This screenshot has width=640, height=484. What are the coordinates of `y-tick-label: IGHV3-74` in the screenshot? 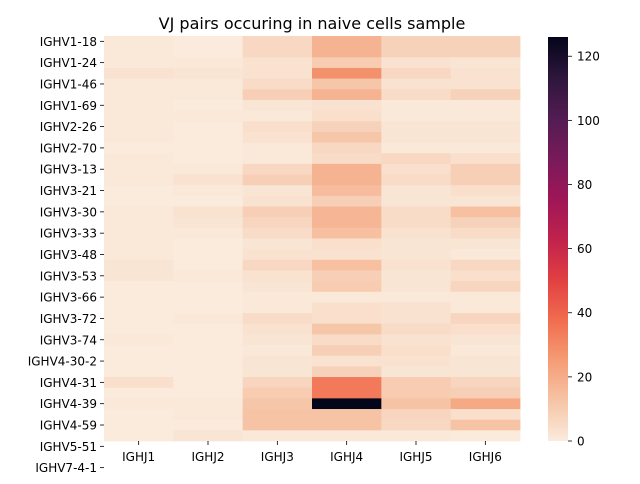 It's located at (68, 340).